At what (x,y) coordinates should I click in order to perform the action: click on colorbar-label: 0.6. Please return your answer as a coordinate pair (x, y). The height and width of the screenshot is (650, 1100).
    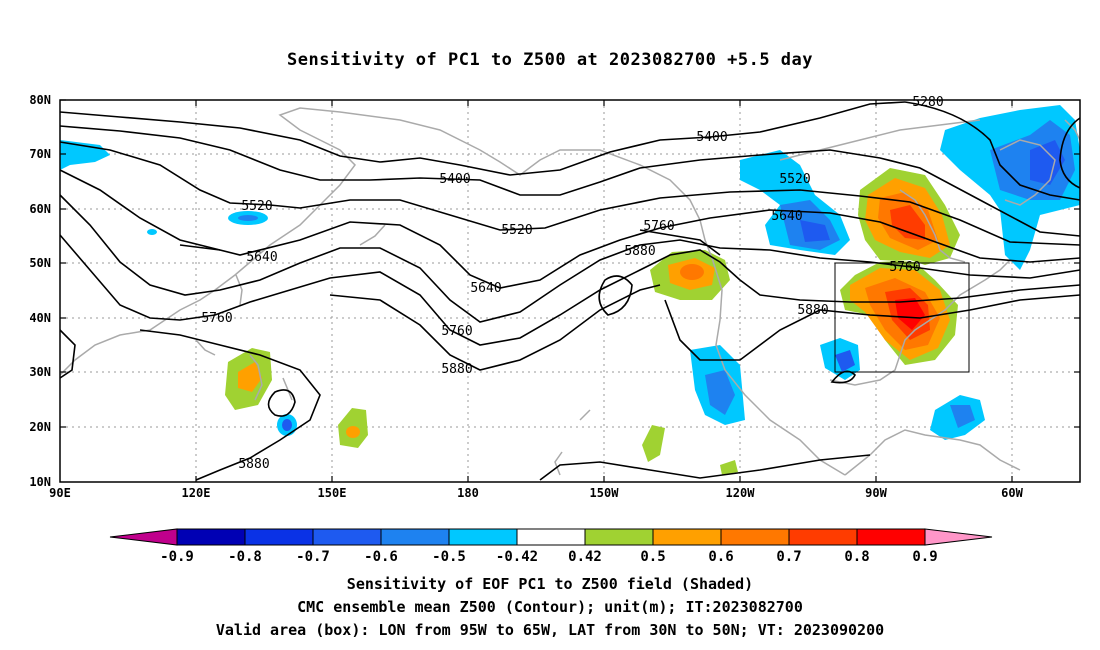
    Looking at the image, I should click on (720, 557).